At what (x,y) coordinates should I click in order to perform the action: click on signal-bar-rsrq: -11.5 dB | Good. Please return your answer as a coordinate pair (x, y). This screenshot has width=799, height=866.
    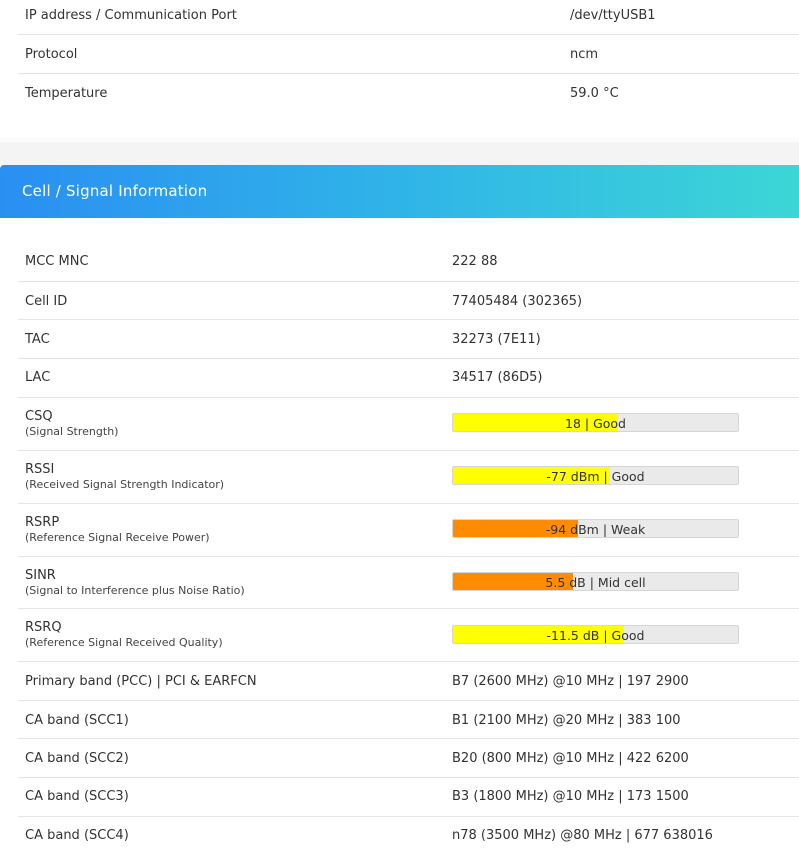
    Looking at the image, I should click on (595, 634).